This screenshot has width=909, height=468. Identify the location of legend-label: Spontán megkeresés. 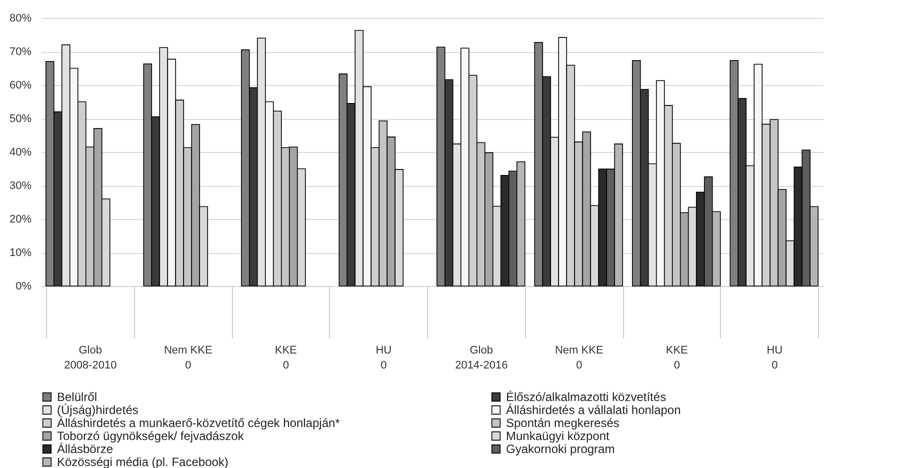
(563, 423).